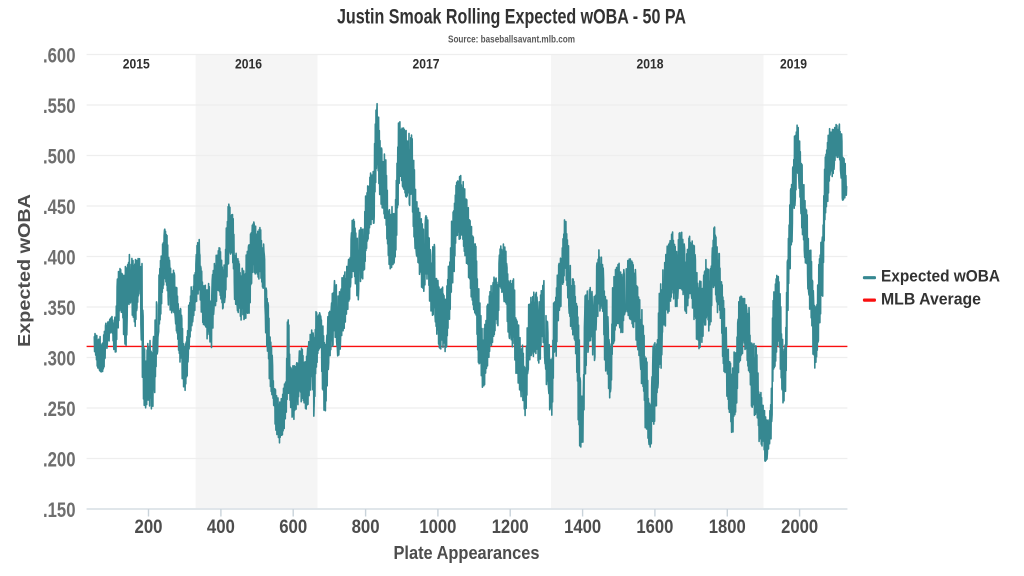 The height and width of the screenshot is (576, 1024). What do you see at coordinates (799, 527) in the screenshot?
I see `svg-text: 2000` at bounding box center [799, 527].